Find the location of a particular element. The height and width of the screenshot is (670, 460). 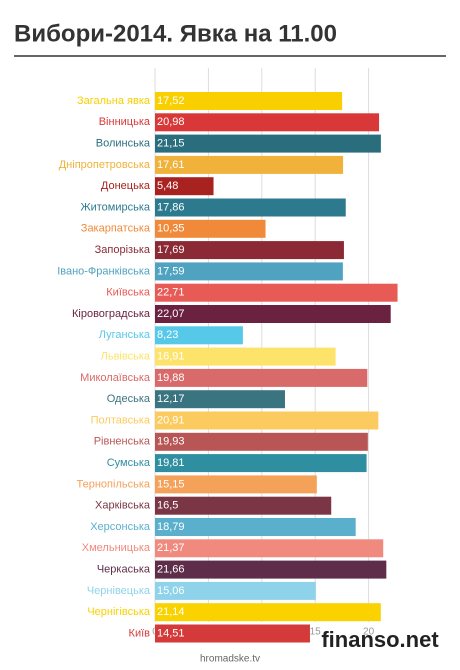

value-label: 17,86 is located at coordinates (171, 207).